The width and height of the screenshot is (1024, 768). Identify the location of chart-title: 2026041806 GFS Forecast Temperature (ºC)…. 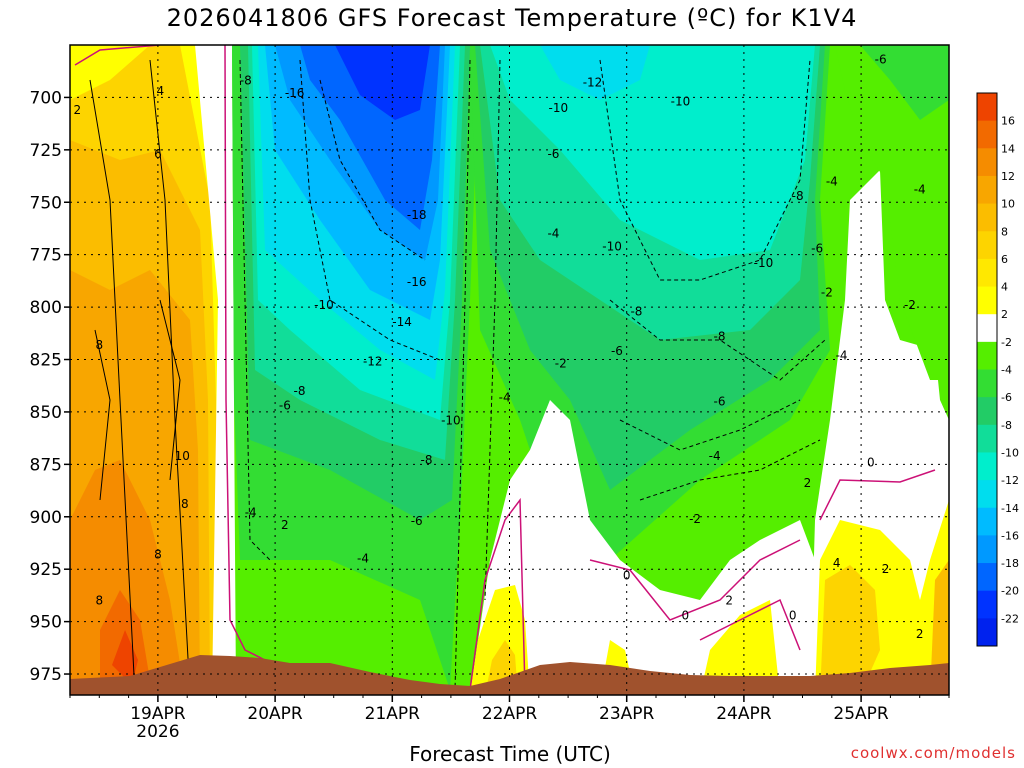
(512, 18).